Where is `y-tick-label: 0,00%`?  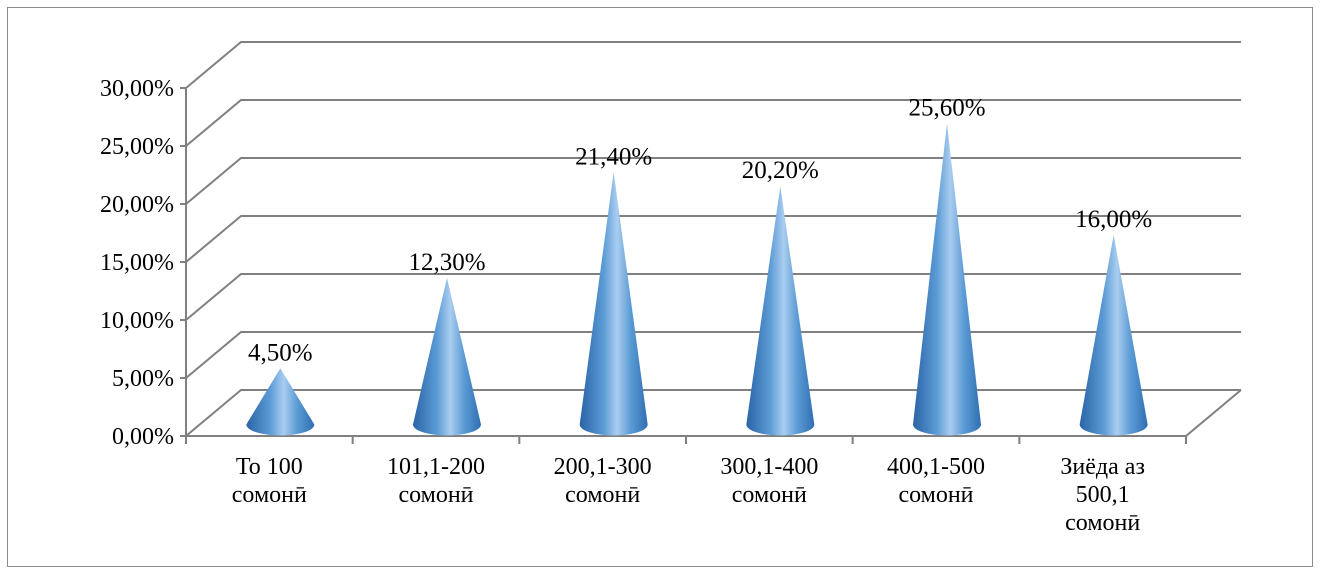 y-tick-label: 0,00% is located at coordinates (143, 437).